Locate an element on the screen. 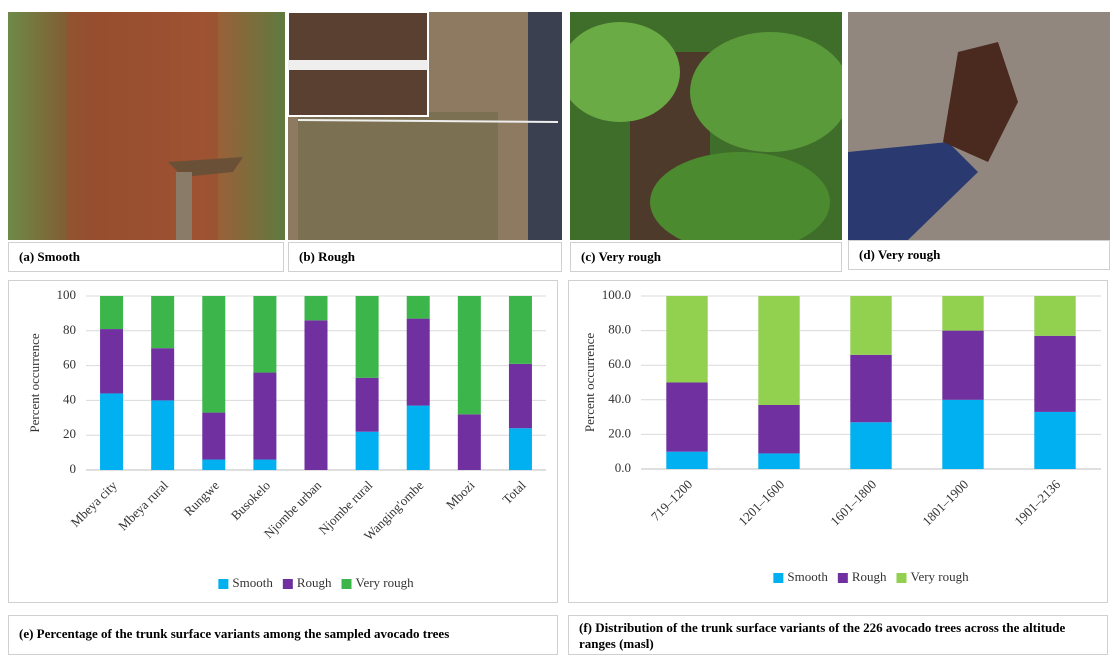 The image size is (1110, 661). y-tick-label: 40 is located at coordinates (69, 398).